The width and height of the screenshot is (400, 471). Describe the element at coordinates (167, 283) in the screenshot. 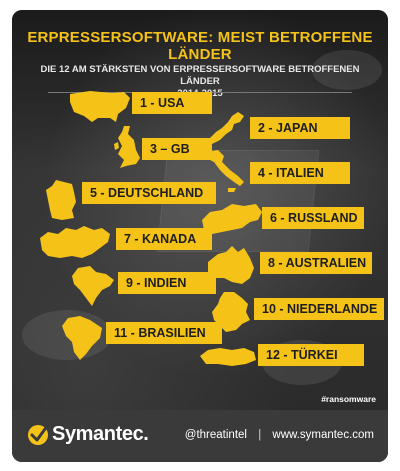

I see `country-label-india: 9 - INDIEN` at that location.